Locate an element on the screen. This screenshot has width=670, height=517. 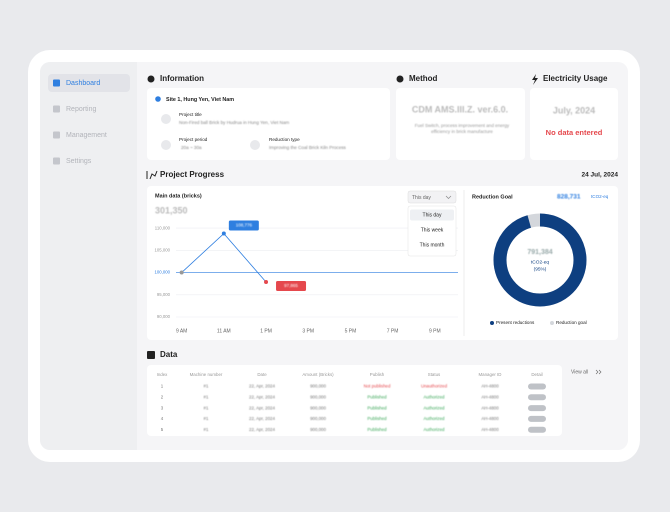
x-tick-label: 11 AM is located at coordinates (224, 331).